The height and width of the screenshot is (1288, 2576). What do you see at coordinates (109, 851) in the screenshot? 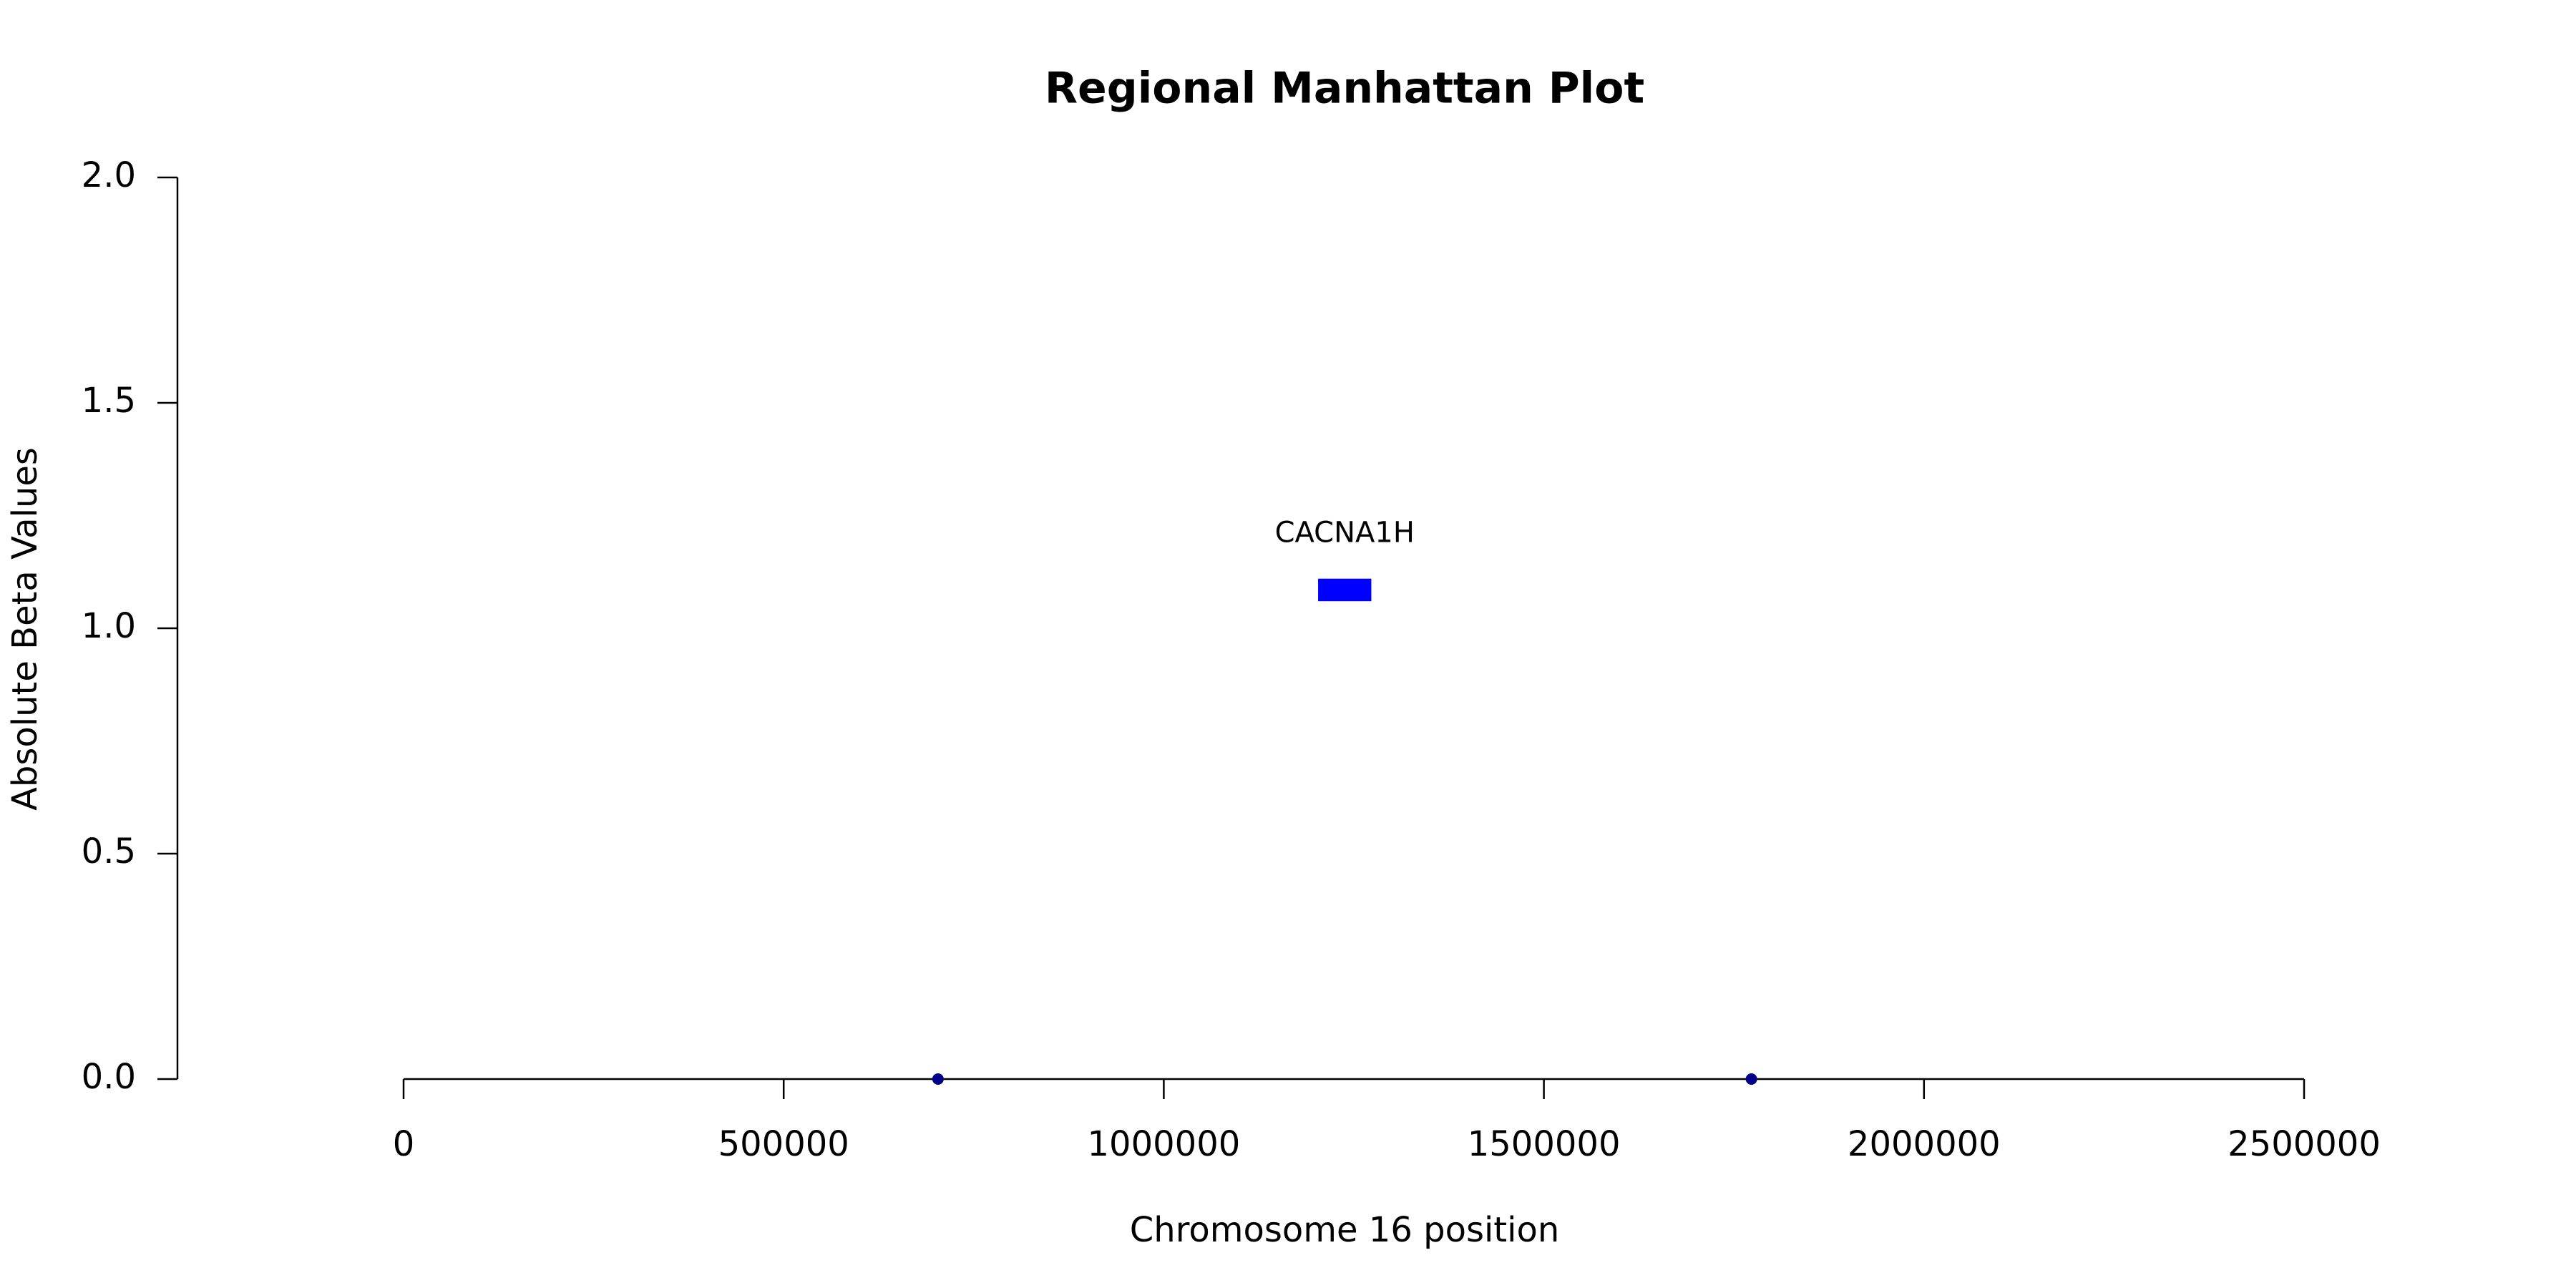
I see `y-tick-label: 0.5` at bounding box center [109, 851].